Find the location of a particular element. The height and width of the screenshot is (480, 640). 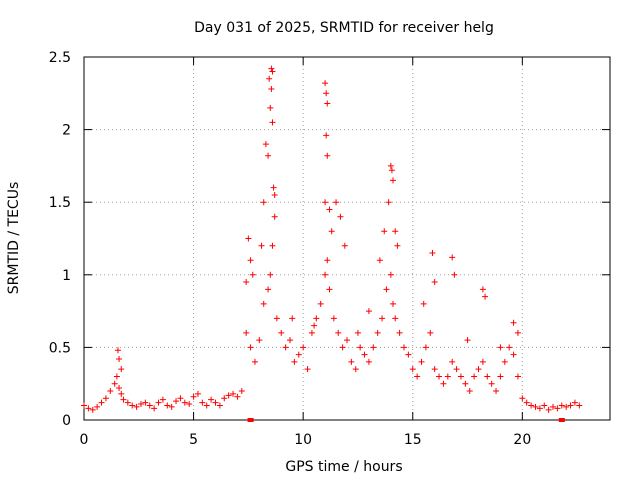

x-tick-label: 10 is located at coordinates (303, 440).